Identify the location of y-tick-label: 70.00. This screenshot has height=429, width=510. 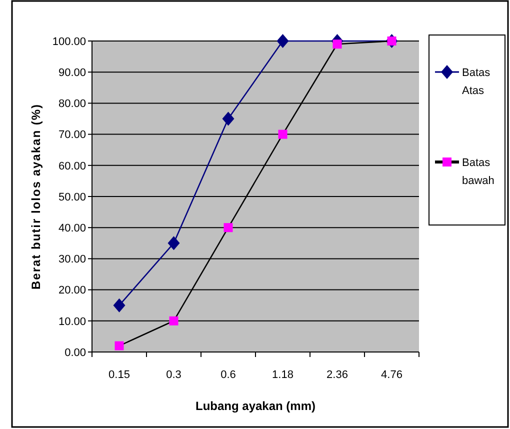
(72, 135).